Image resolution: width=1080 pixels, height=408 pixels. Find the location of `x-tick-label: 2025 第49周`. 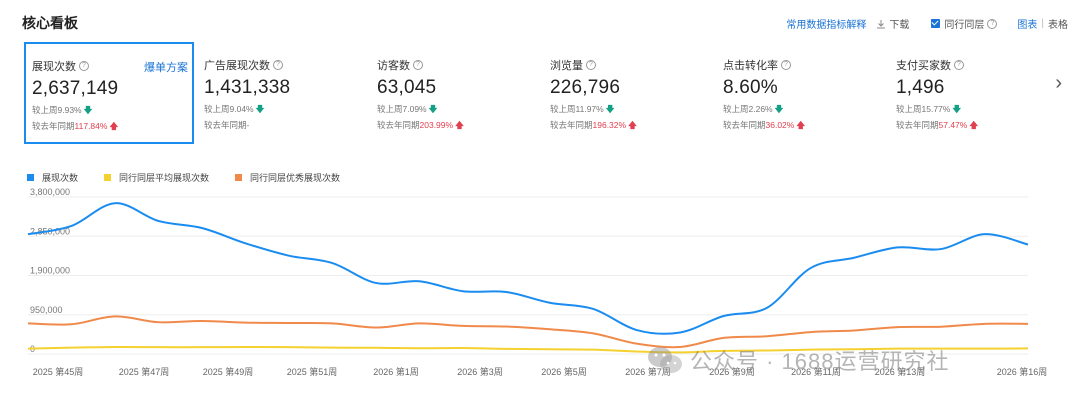

x-tick-label: 2025 第49周 is located at coordinates (228, 371).